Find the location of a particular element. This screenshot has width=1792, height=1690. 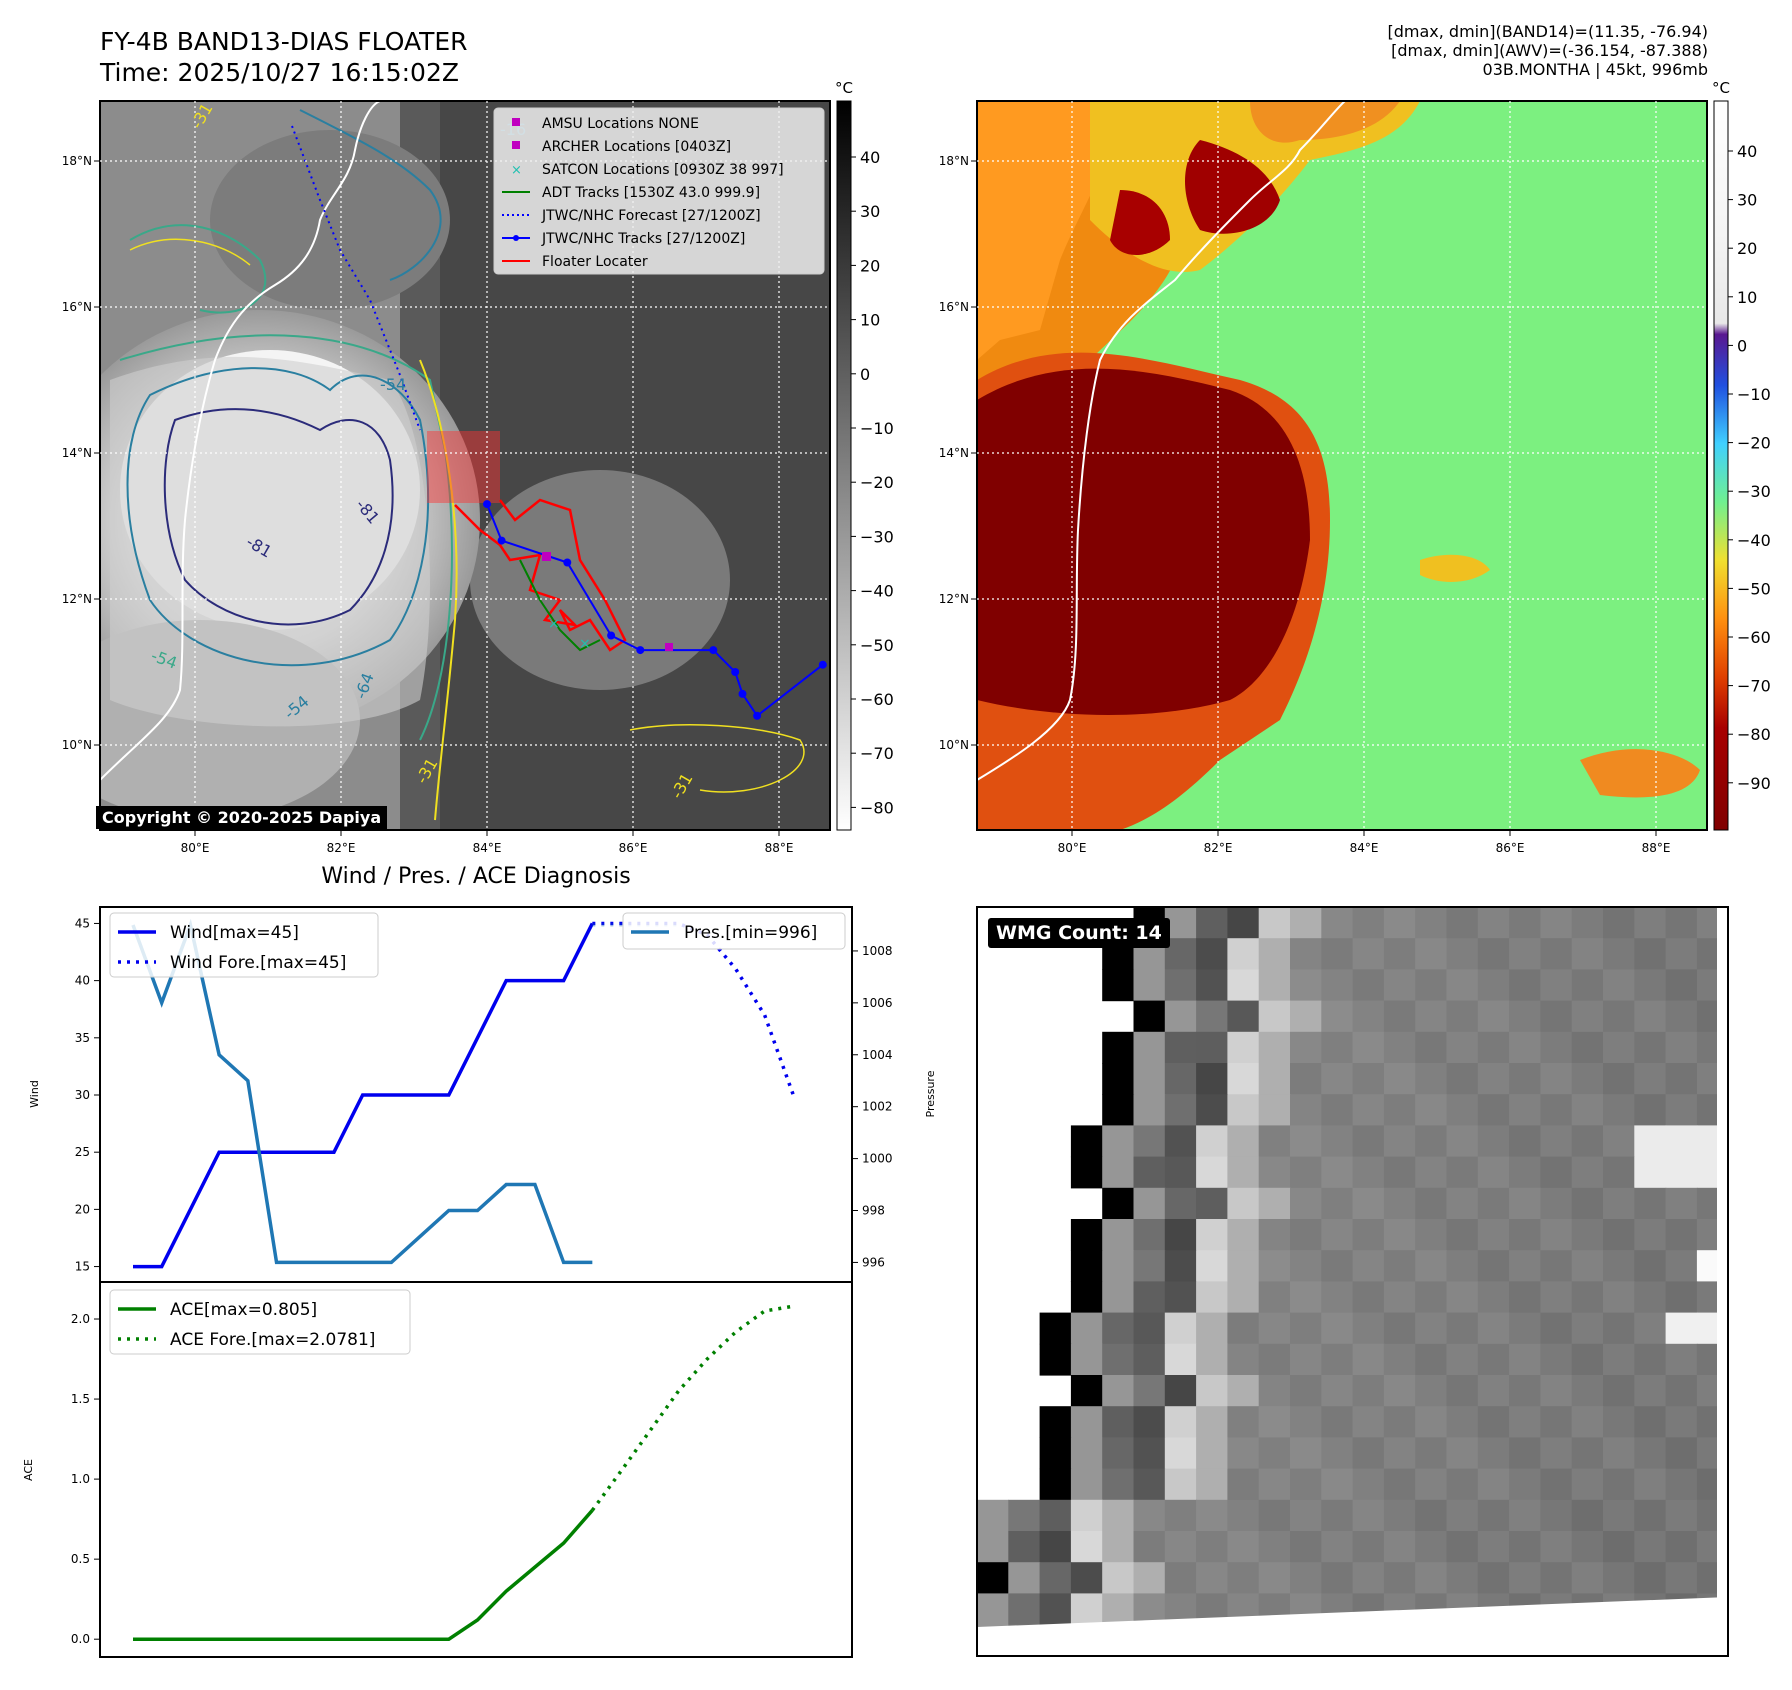

contour-label: -54 is located at coordinates (393, 384).